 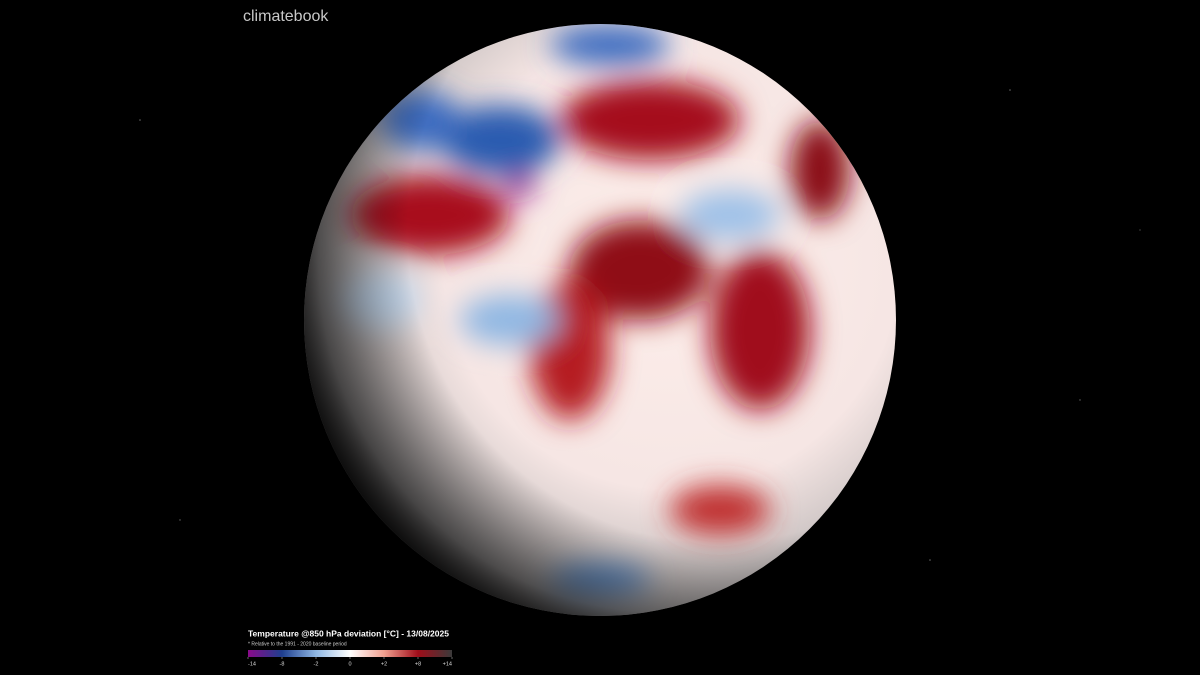 I want to click on colorbar, so click(x=350, y=653).